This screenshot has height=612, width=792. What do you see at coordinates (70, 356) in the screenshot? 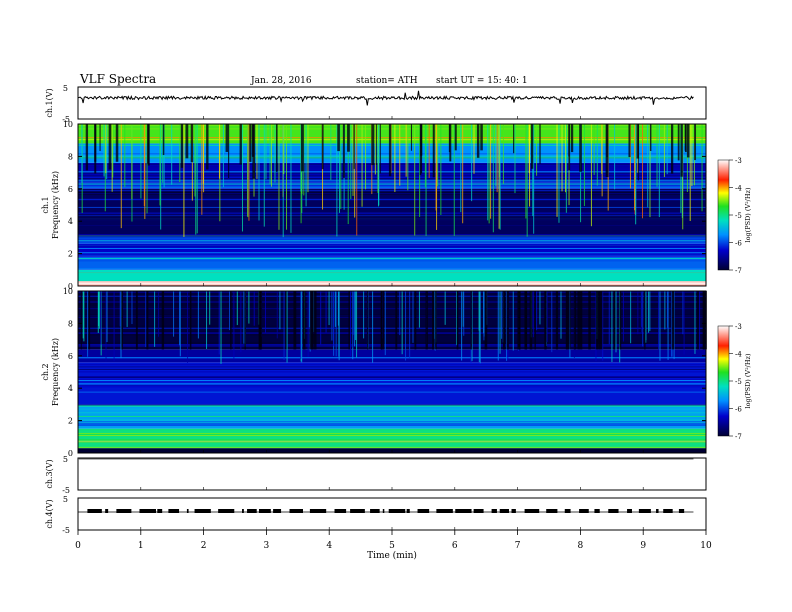
I see `y-tick-label: 6` at bounding box center [70, 356].